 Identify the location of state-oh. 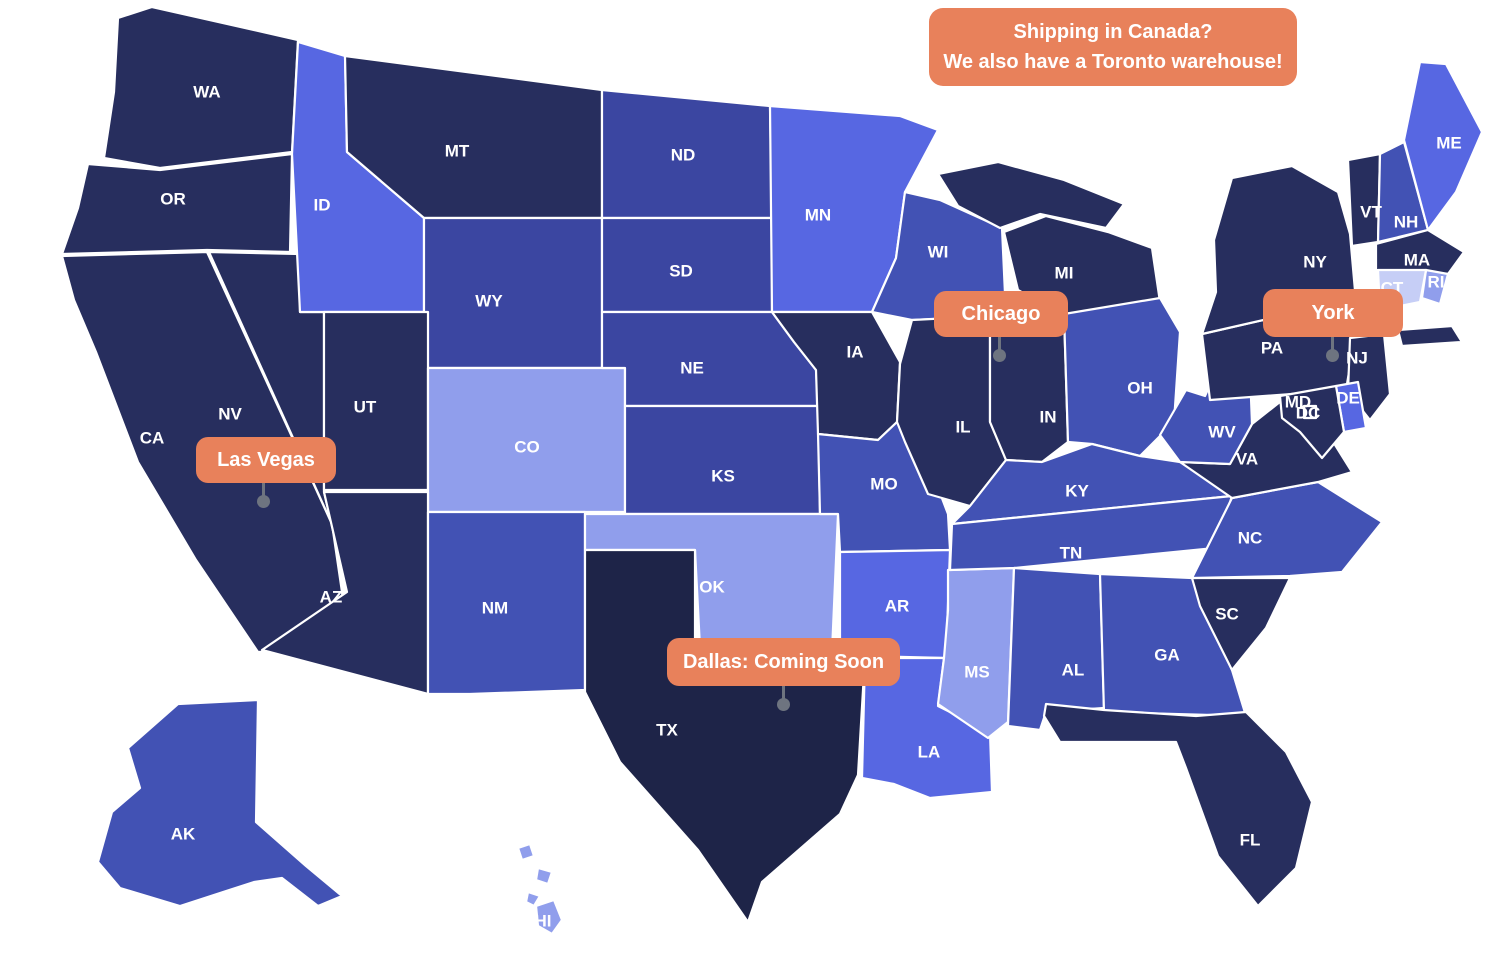
(1122, 377).